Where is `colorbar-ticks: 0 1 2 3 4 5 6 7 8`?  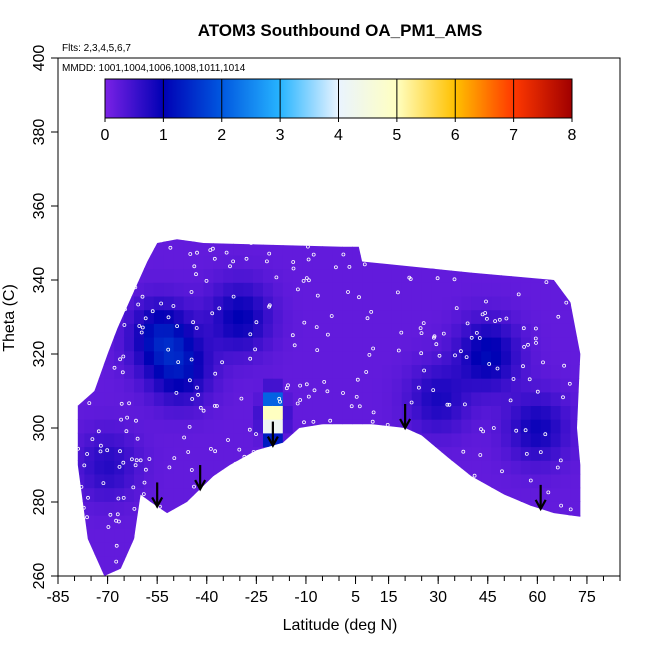
colorbar-ticks: 0 1 2 3 4 5 6 7 8 is located at coordinates (339, 111).